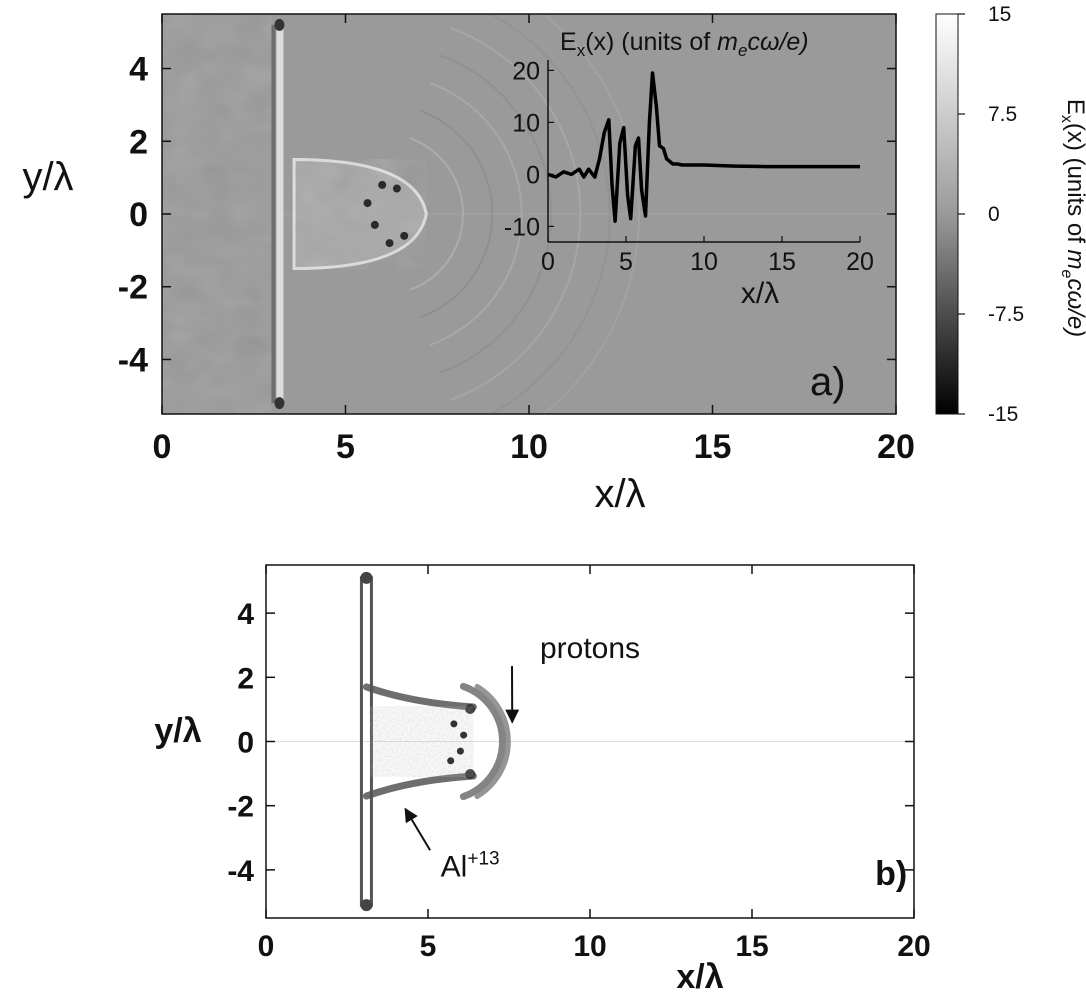  I want to click on annotation-protons: protons, so click(590, 648).